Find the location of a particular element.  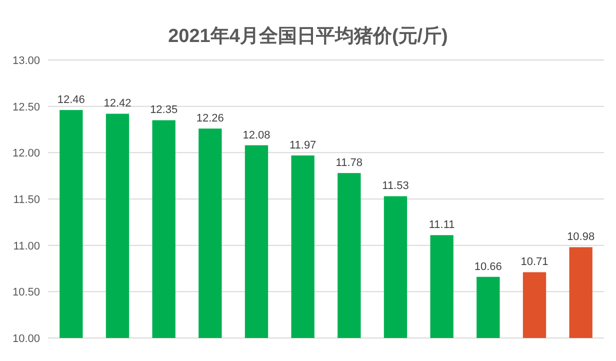

data-label: 10.66 is located at coordinates (488, 266).